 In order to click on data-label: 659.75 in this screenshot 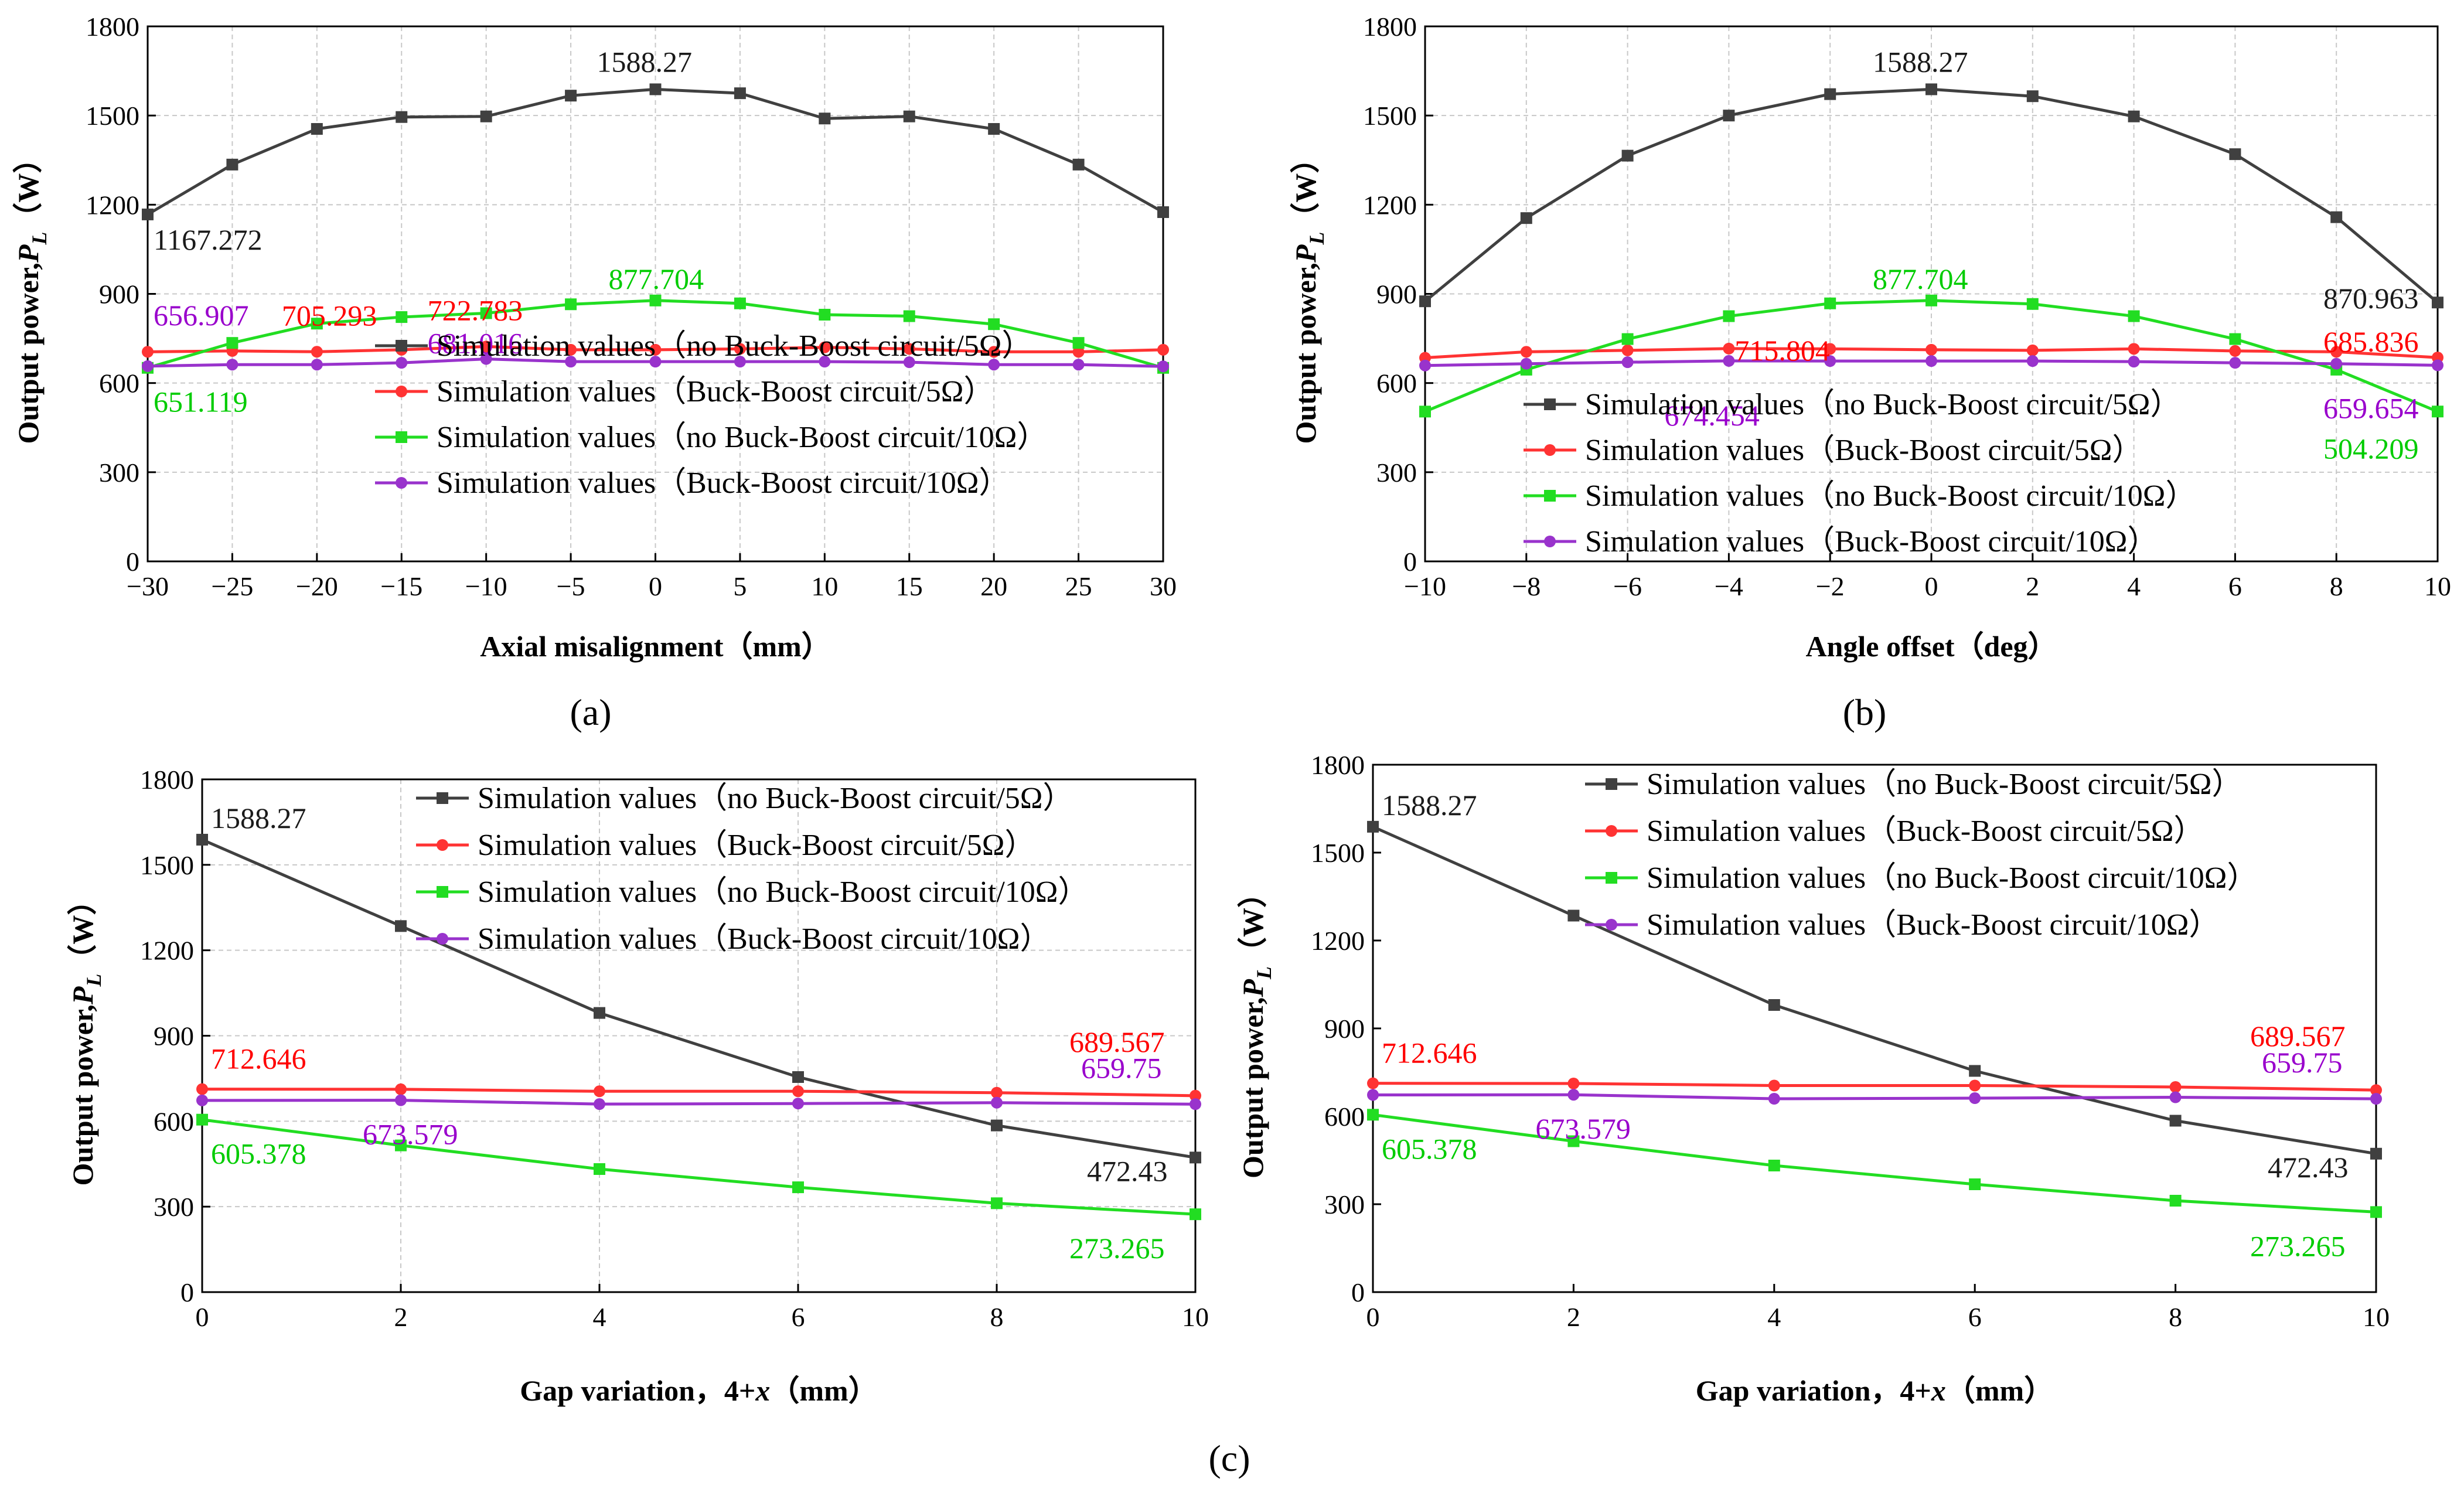, I will do `click(1122, 1067)`.